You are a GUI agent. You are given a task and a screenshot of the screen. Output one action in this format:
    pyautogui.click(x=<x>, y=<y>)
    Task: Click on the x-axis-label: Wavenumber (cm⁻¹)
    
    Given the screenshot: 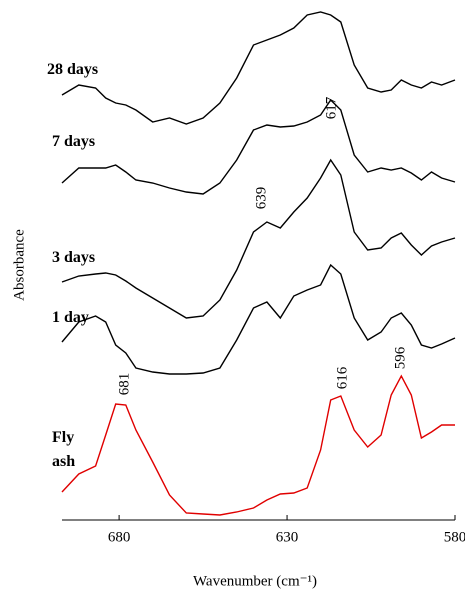 What is the action you would take?
    pyautogui.click(x=255, y=581)
    